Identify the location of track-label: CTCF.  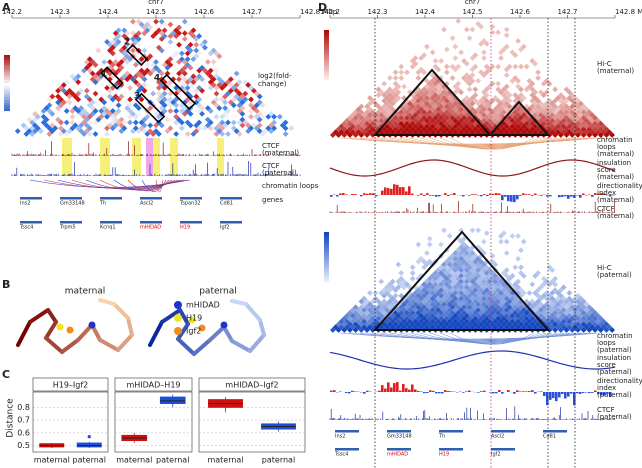
(606, 209).